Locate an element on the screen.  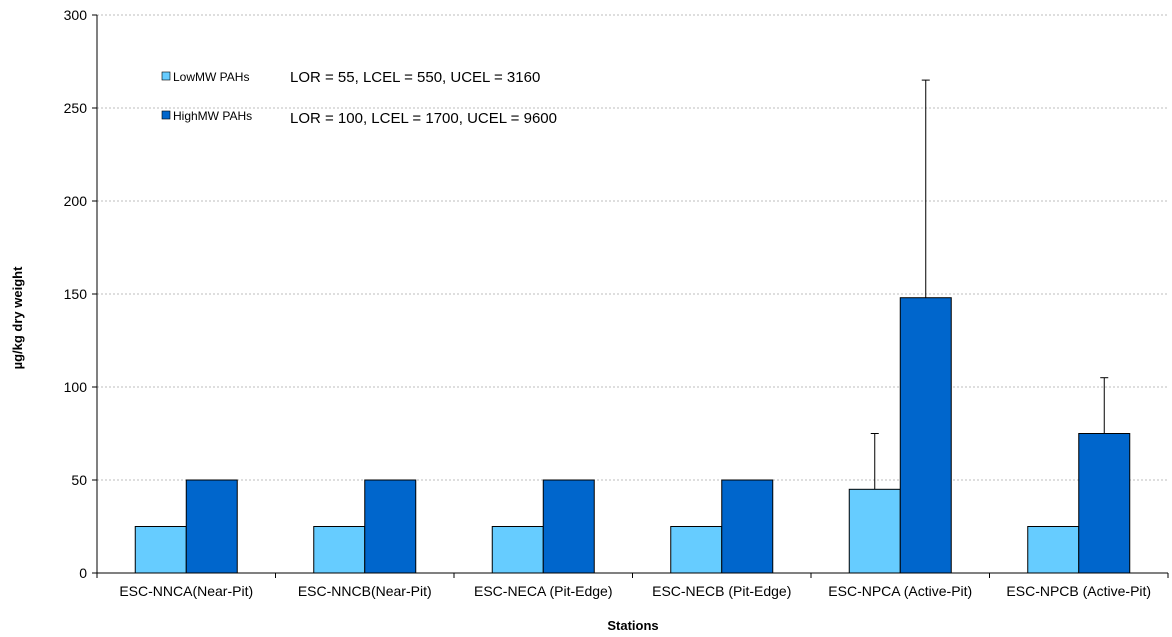
x-tick-label: ESC-NECB (Pit-Edge) is located at coordinates (721, 591).